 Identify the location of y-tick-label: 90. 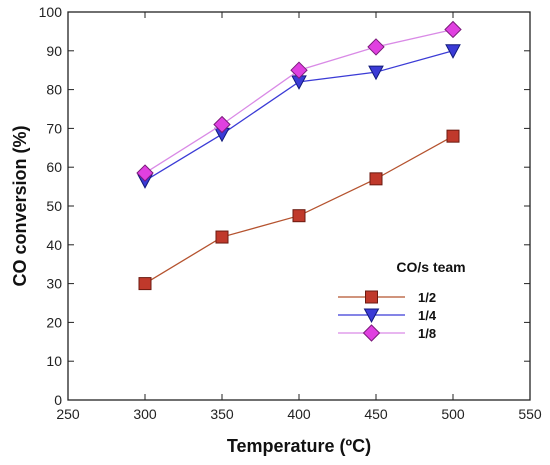
(54, 51).